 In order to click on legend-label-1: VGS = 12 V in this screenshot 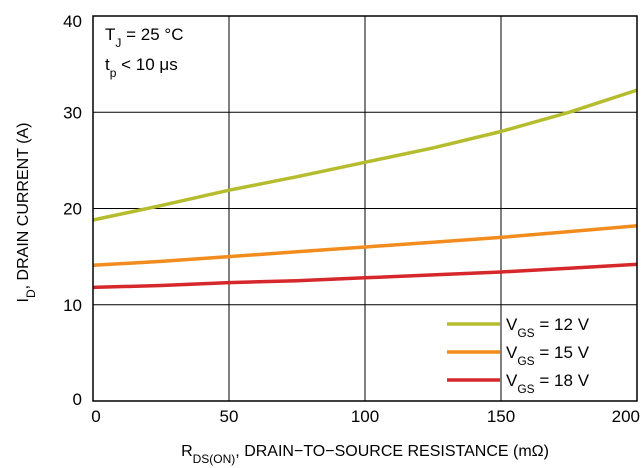, I will do `click(548, 327)`.